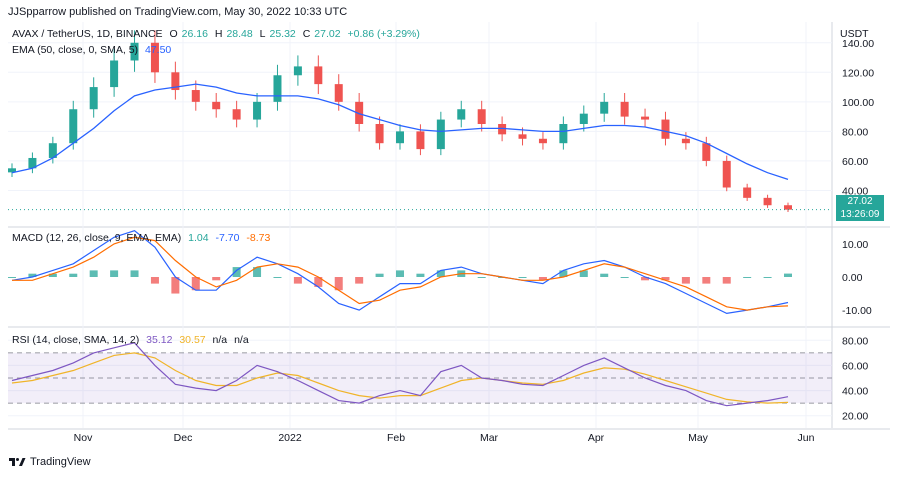  Describe the element at coordinates (198, 238) in the screenshot. I see `macd-hist-value: 1.04` at that location.